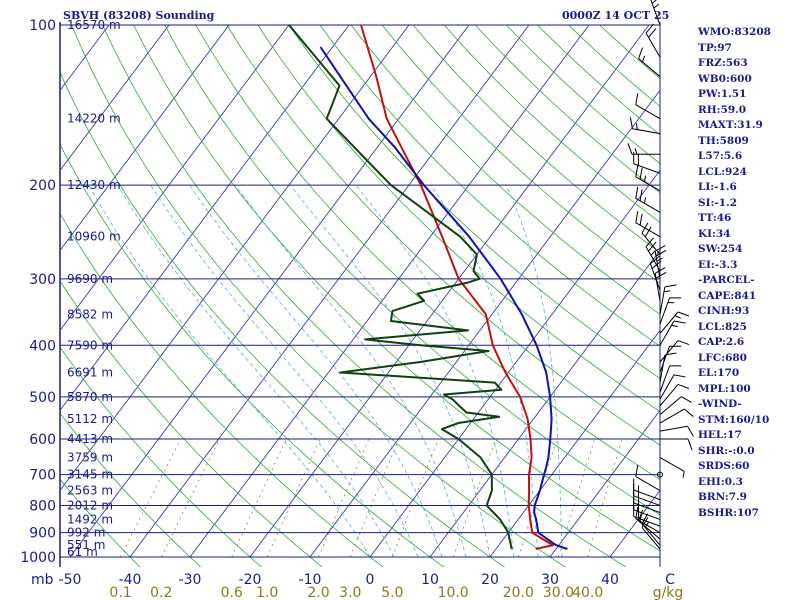 This screenshot has height=600, width=800. I want to click on height-label: 9690 m, so click(90, 279).